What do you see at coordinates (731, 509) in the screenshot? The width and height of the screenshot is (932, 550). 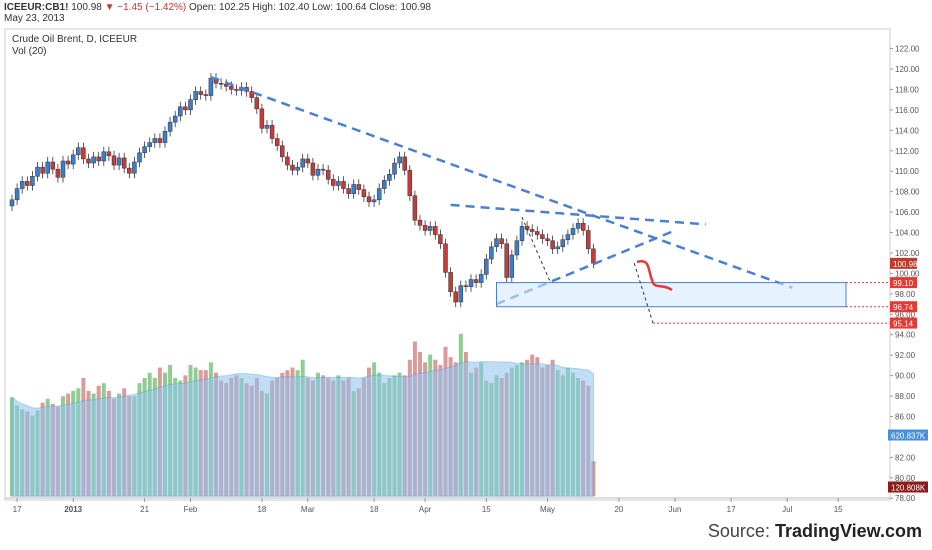 I see `x-tick-label: 17` at bounding box center [731, 509].